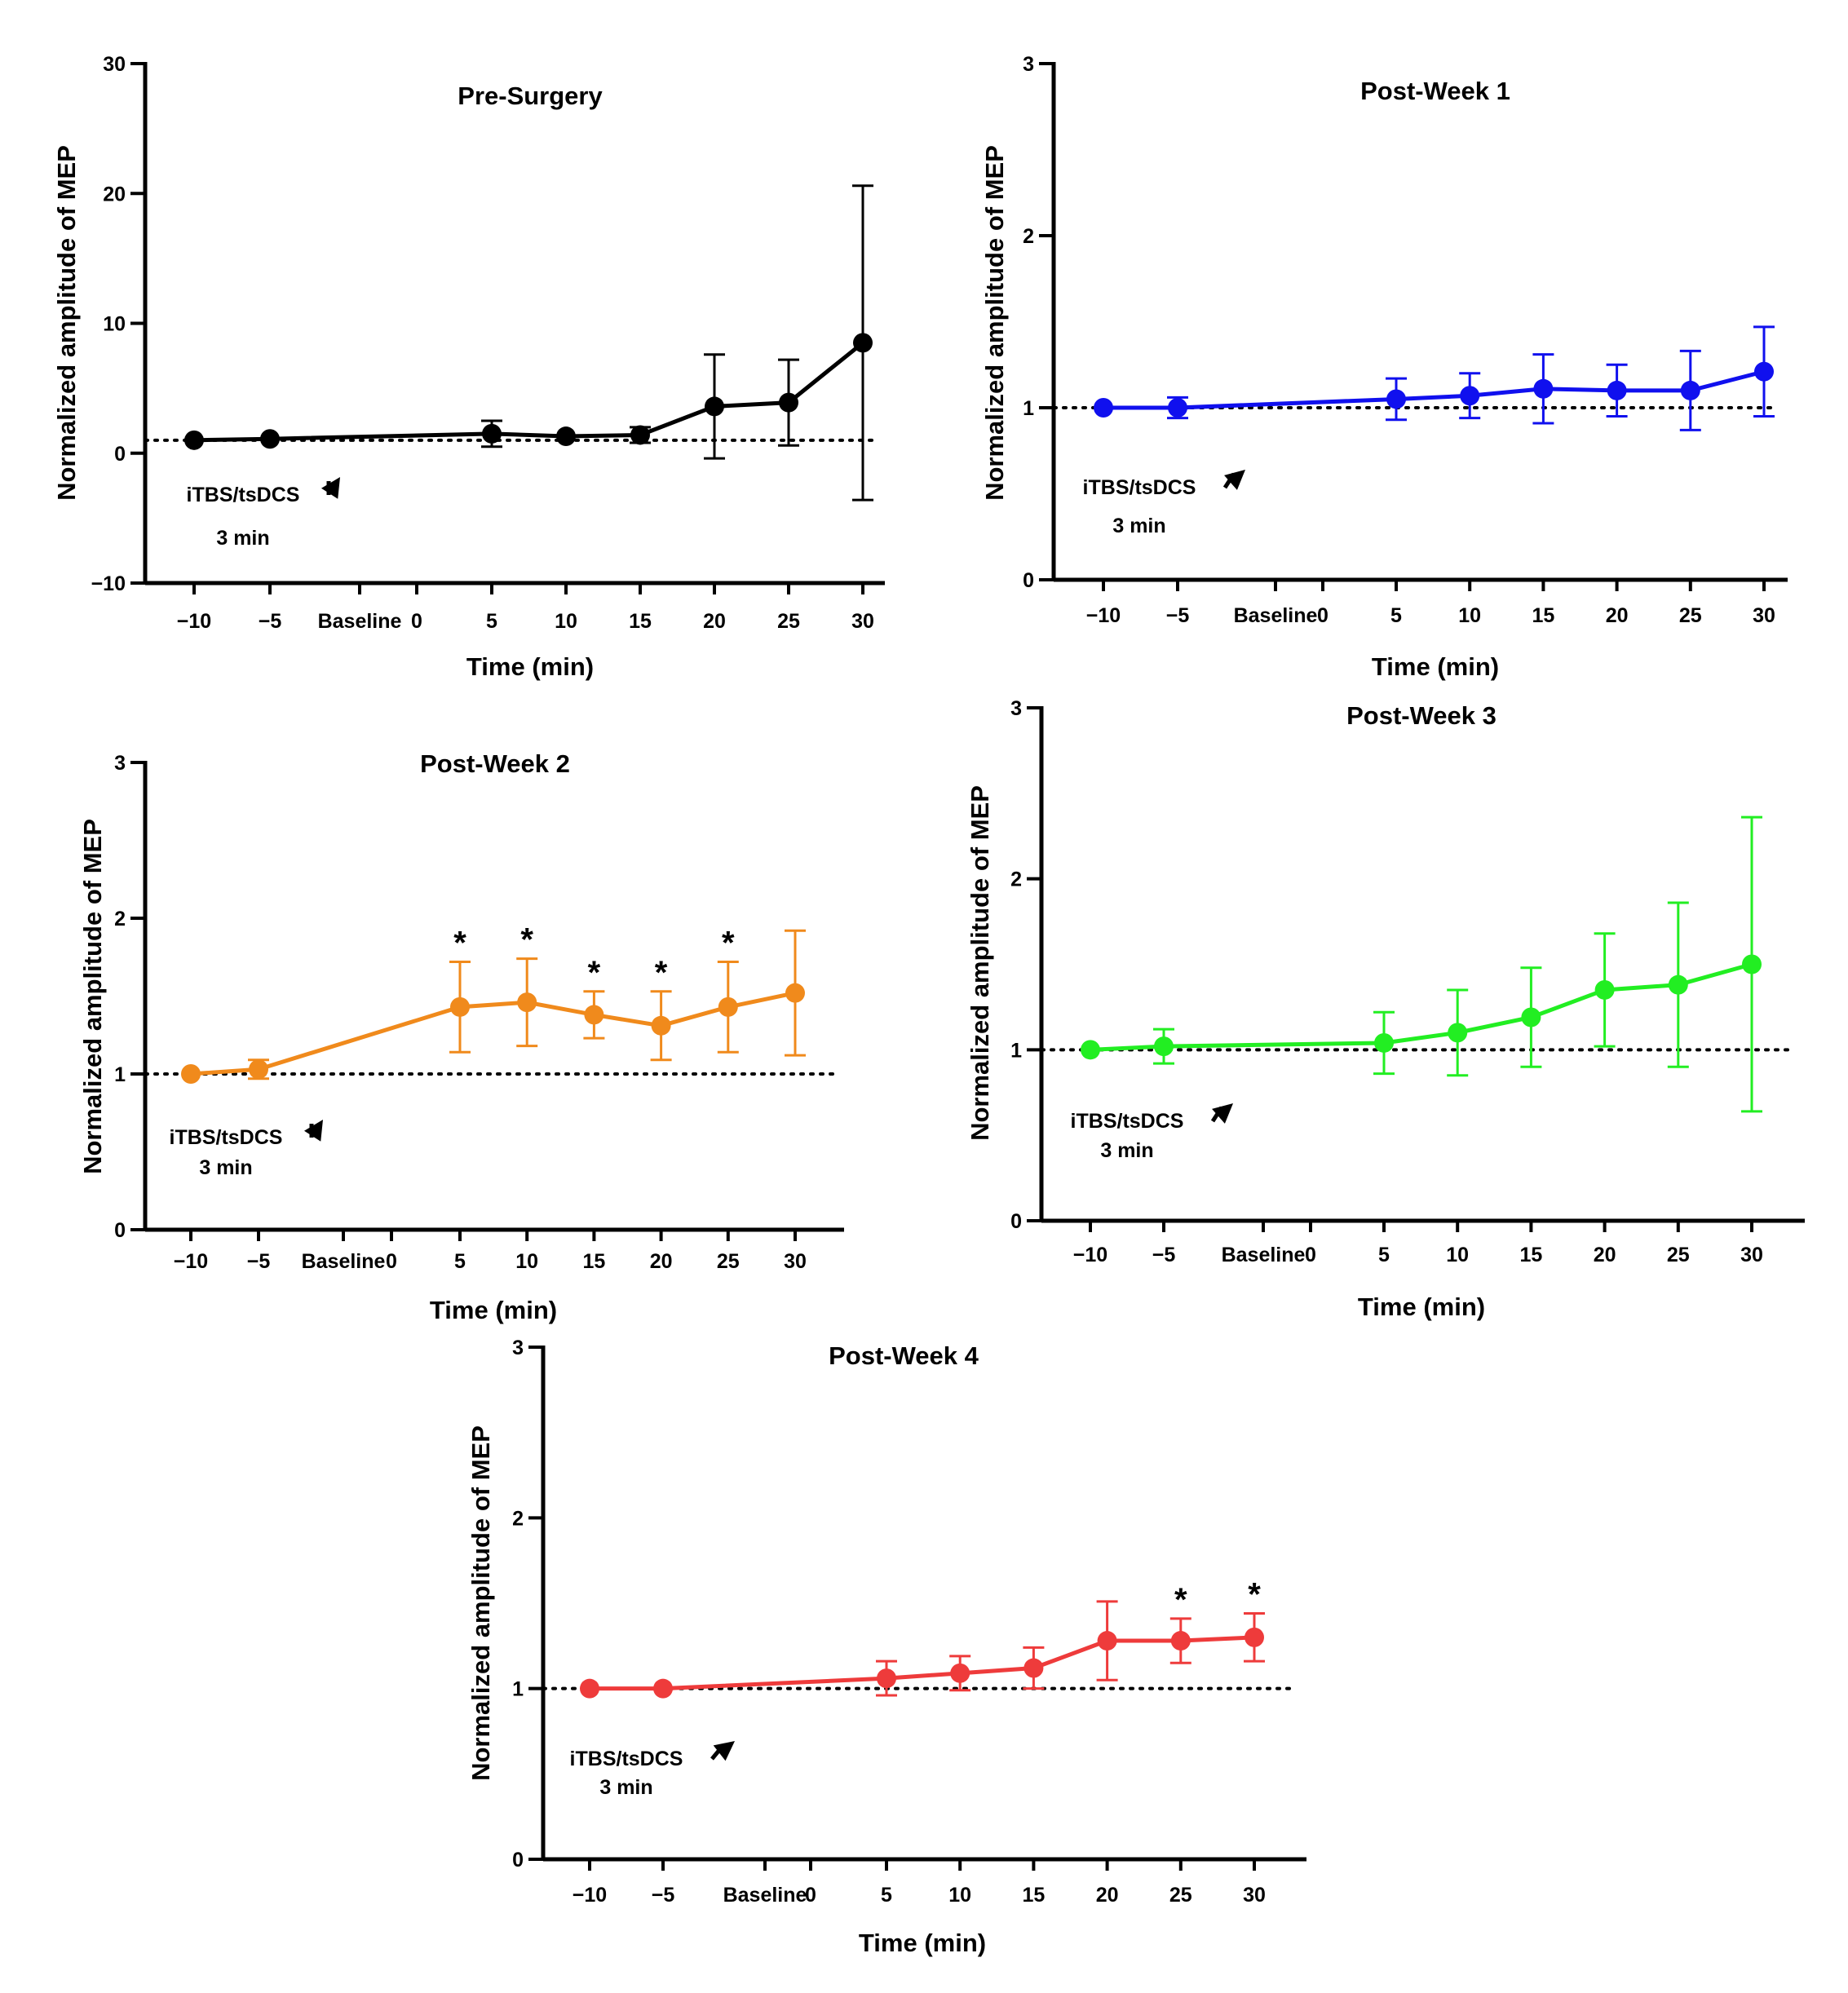  What do you see at coordinates (109, 583) in the screenshot?
I see `y-tick-label: −10` at bounding box center [109, 583].